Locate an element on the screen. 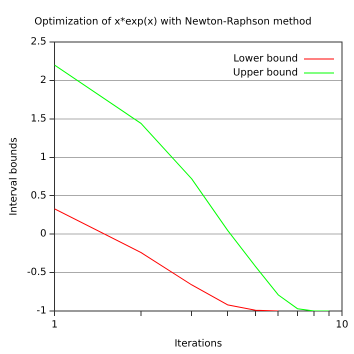  x-axis-title: Iterations is located at coordinates (198, 344).